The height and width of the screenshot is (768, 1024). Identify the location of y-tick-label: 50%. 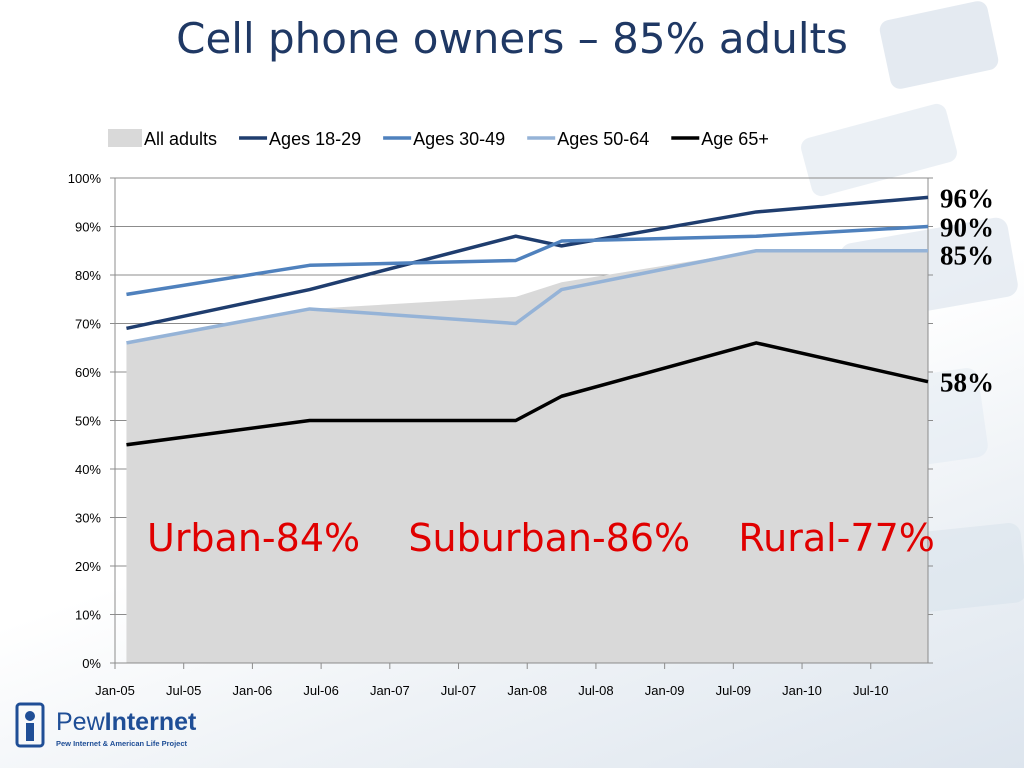
(88, 421).